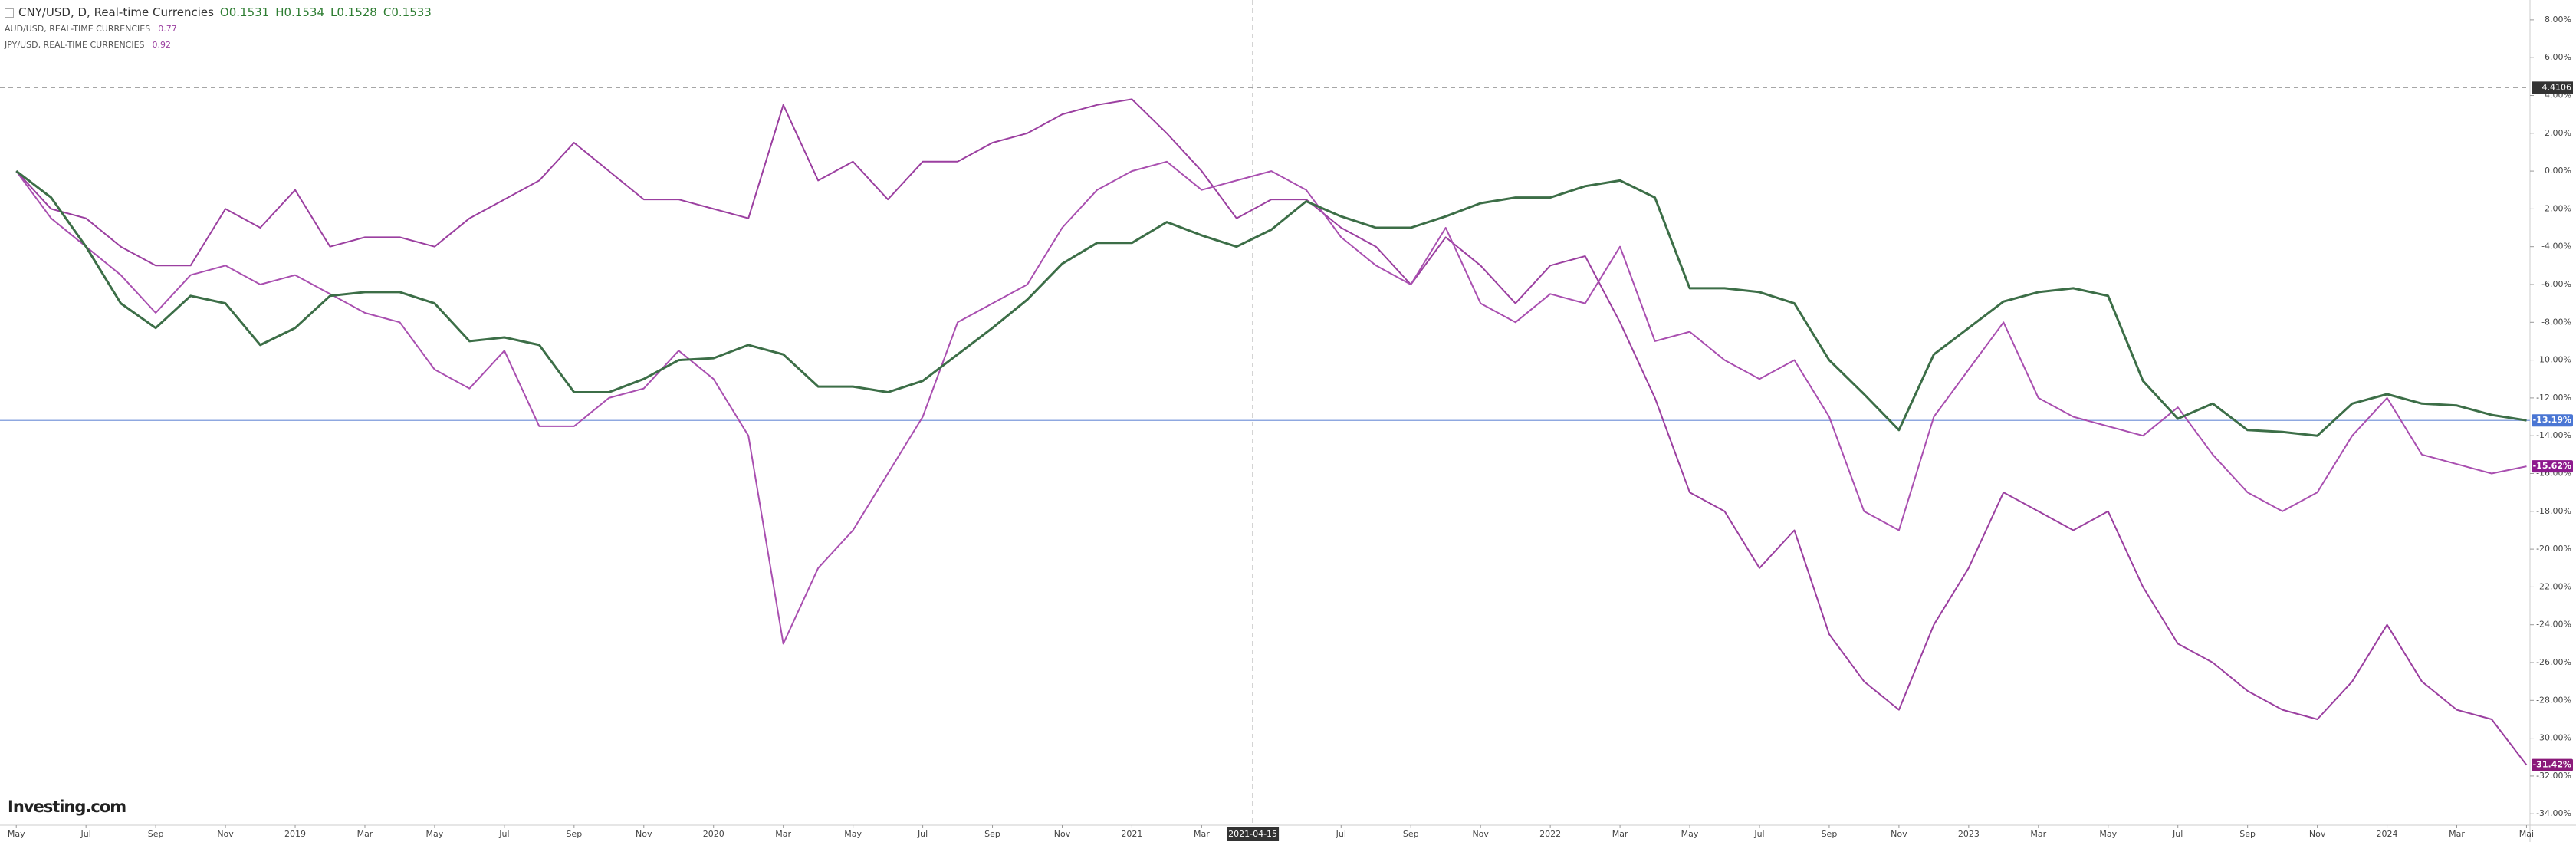 Image resolution: width=2576 pixels, height=842 pixels. What do you see at coordinates (2526, 834) in the screenshot?
I see `x-tick-label: Mai` at bounding box center [2526, 834].